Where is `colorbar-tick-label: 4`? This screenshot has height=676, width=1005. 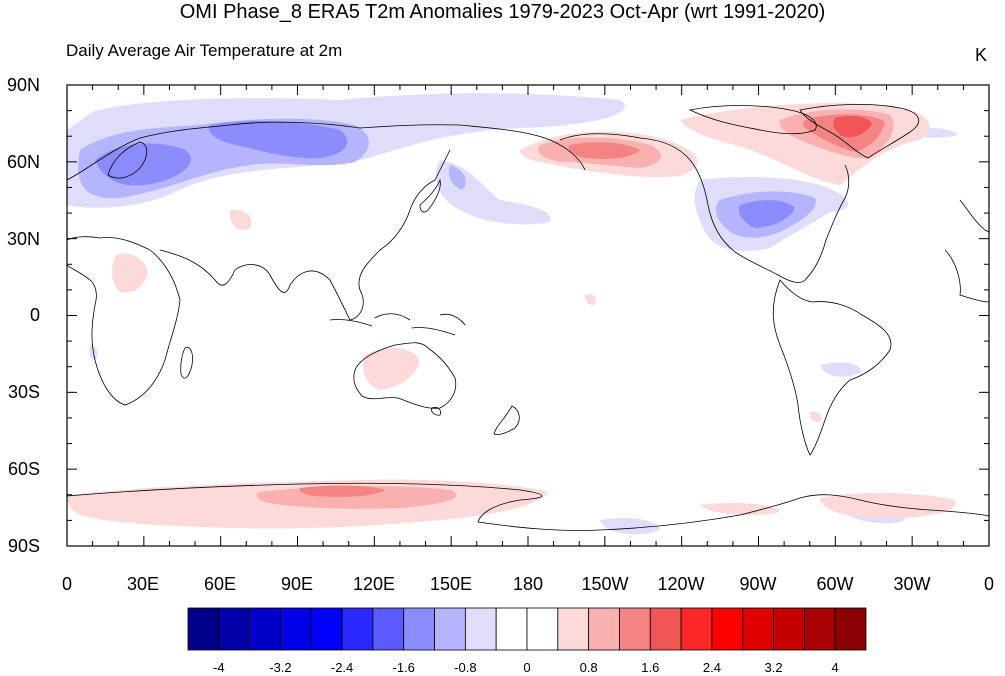 colorbar-tick-label: 4 is located at coordinates (835, 667).